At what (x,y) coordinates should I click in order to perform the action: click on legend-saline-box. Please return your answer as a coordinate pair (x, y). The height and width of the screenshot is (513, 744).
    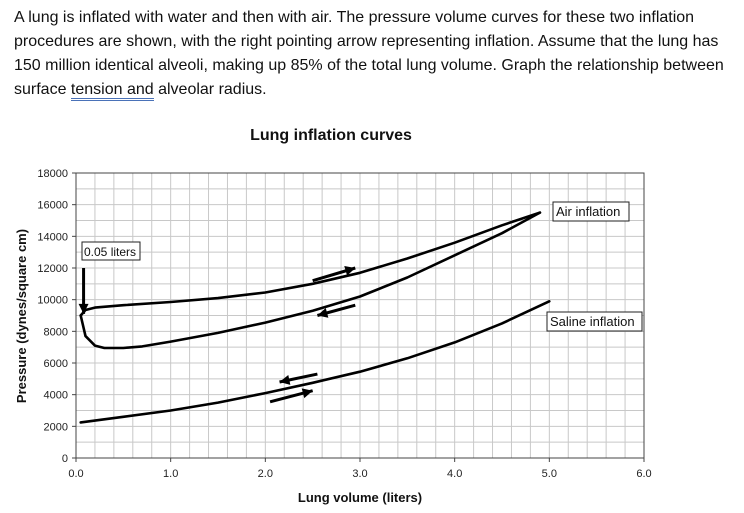
    Looking at the image, I should click on (594, 321).